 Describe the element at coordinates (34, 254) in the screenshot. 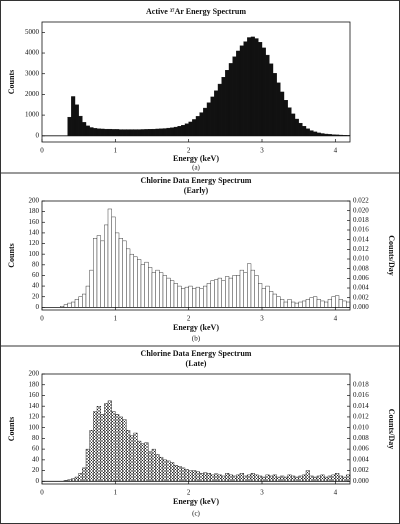

I see `y-tick-label: 100` at that location.